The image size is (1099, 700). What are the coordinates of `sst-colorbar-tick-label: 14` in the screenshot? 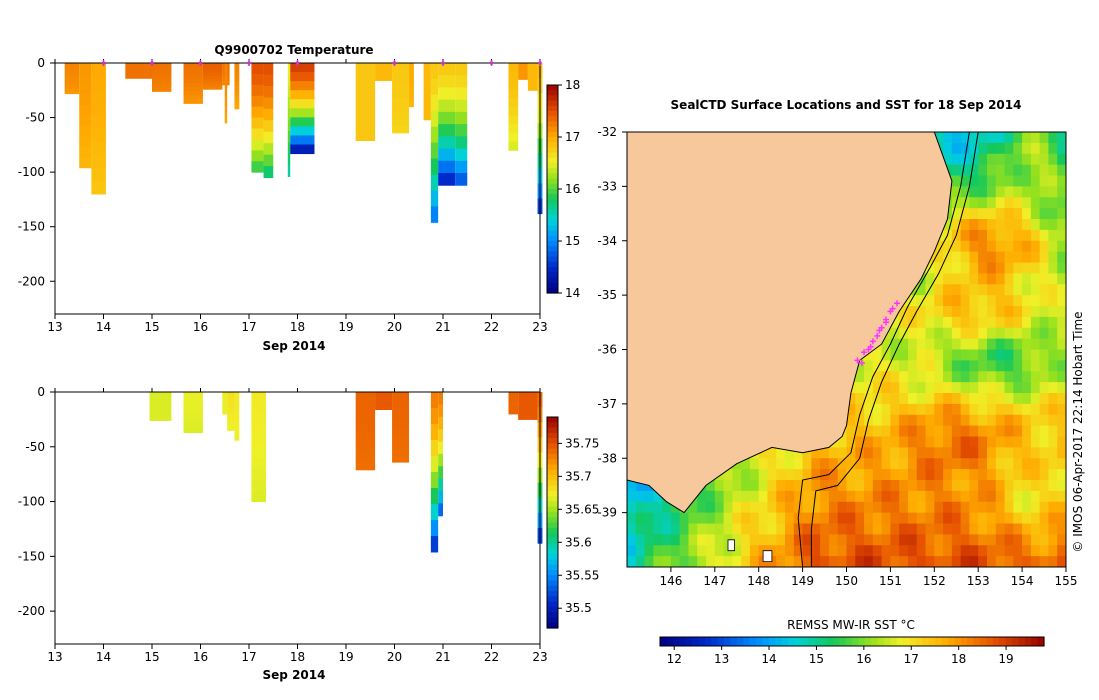 It's located at (768, 659).